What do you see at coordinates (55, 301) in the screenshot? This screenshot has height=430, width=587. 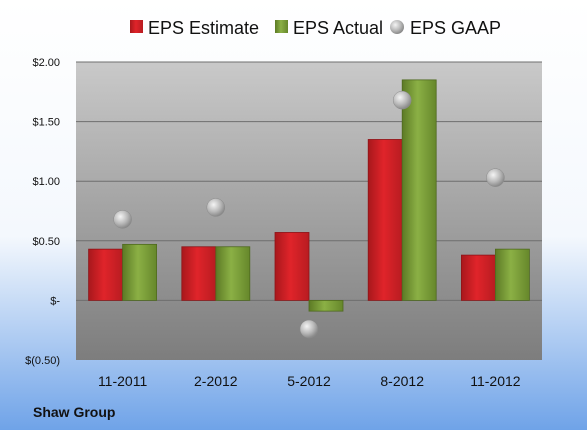 I see `y-tick-label: $-` at bounding box center [55, 301].